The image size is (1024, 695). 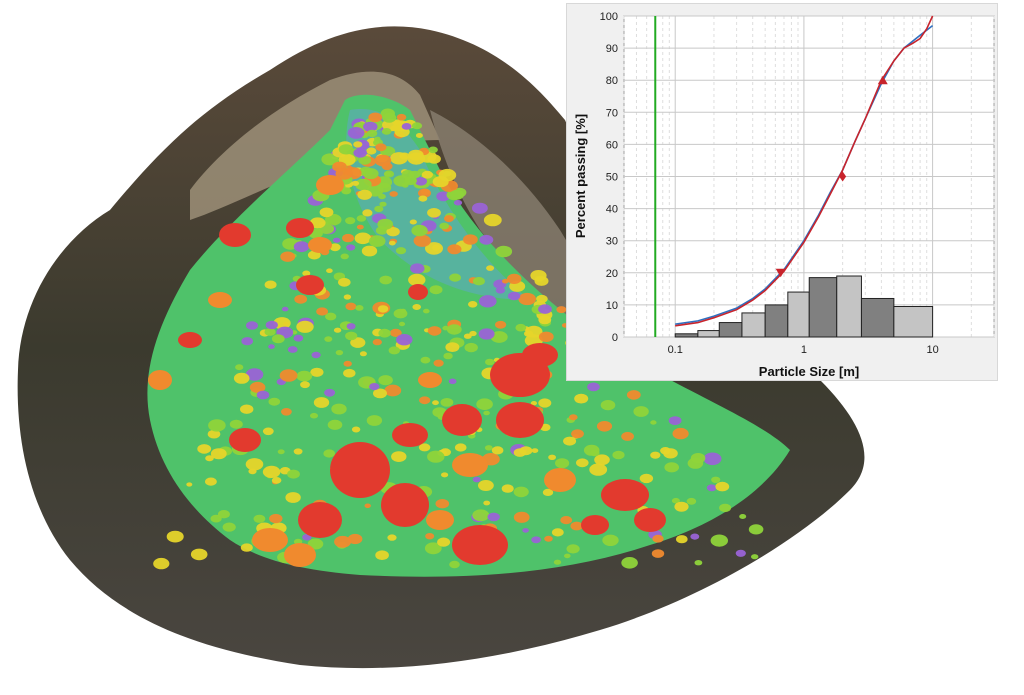 I want to click on y-axis-title: Percent passing [%], so click(x=580, y=176).